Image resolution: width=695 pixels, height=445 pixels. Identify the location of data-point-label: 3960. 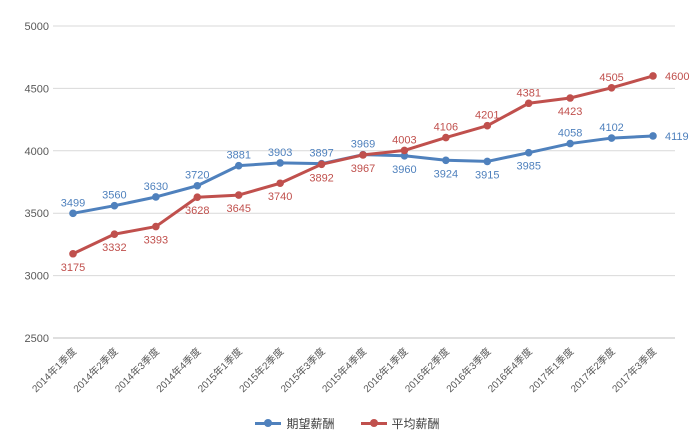
(404, 170).